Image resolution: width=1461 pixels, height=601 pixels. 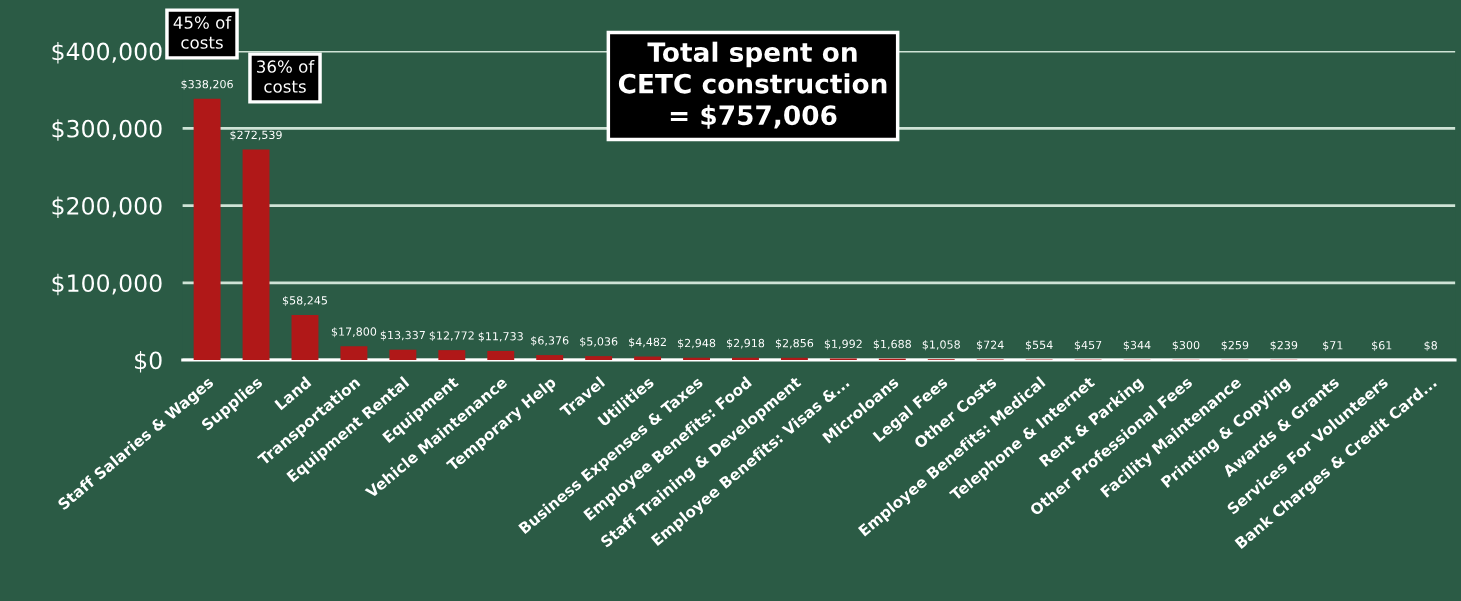 I want to click on data-label: $8, so click(x=1430, y=345).